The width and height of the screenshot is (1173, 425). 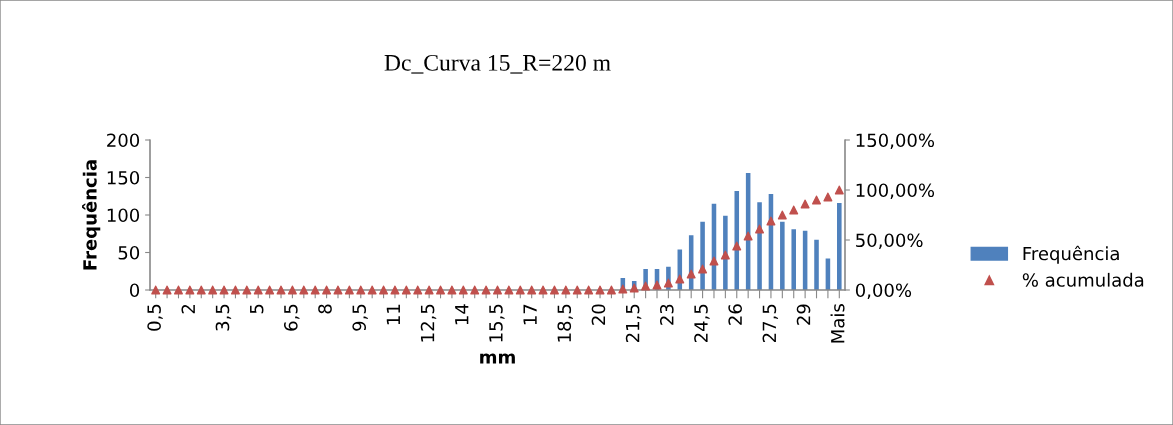 I want to click on x-tick-label: 15,5, so click(x=497, y=323).